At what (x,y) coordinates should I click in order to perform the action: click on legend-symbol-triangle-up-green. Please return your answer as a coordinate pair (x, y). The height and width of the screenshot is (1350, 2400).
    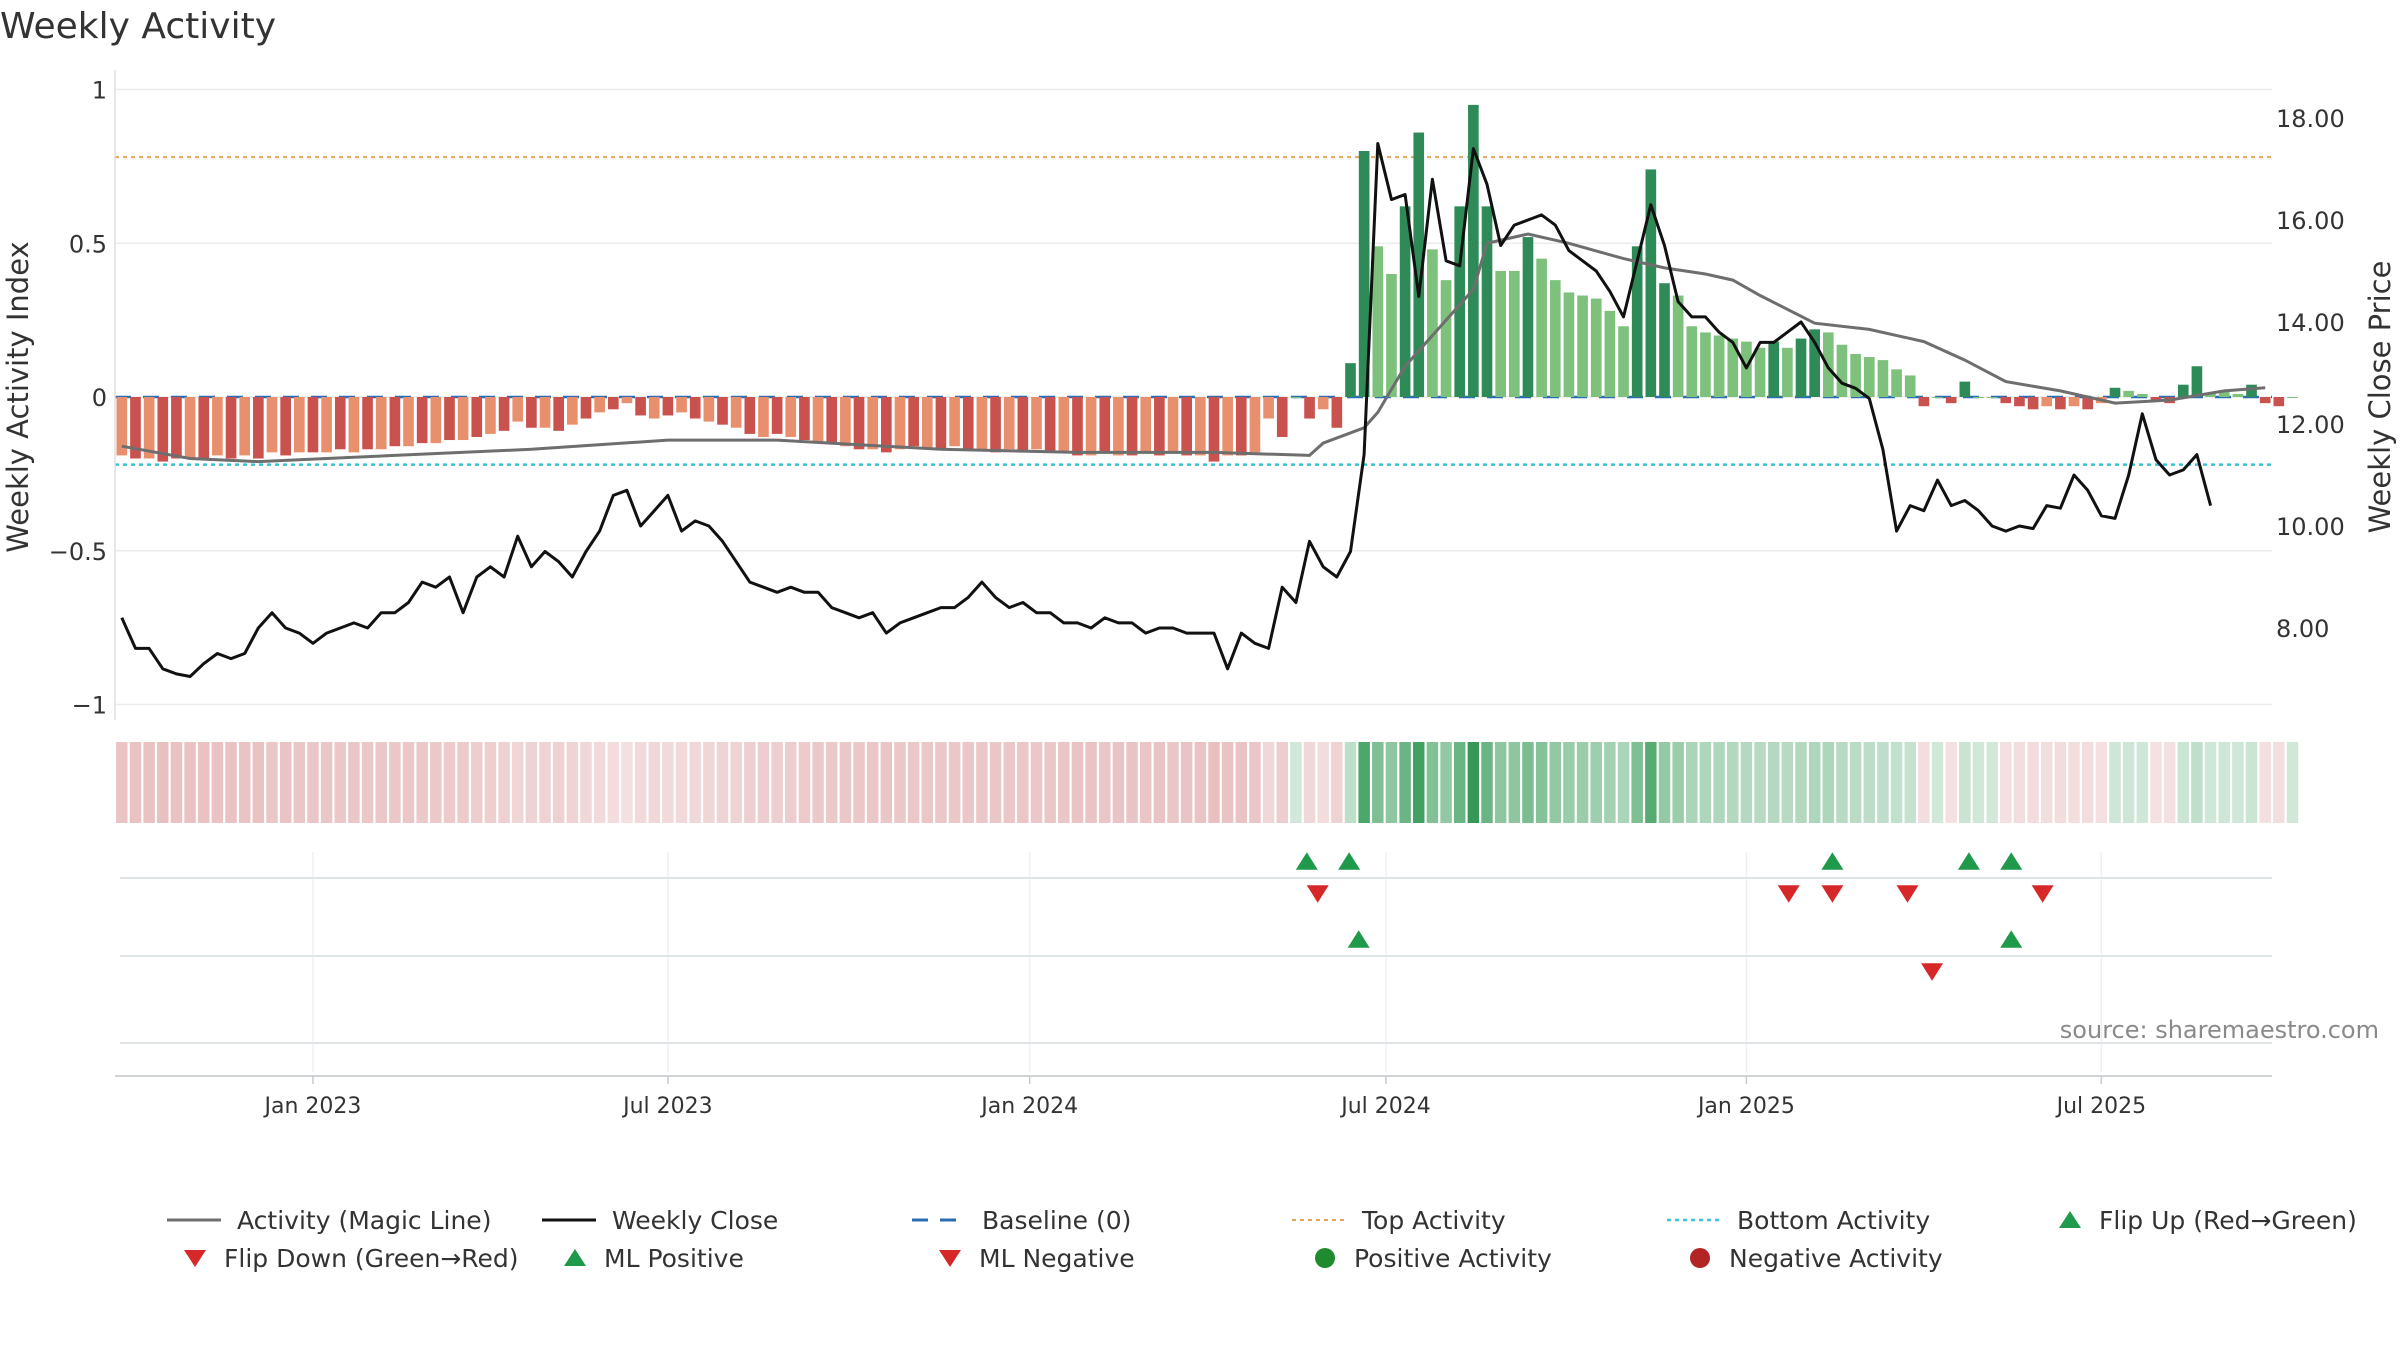
    Looking at the image, I should click on (582, 1258).